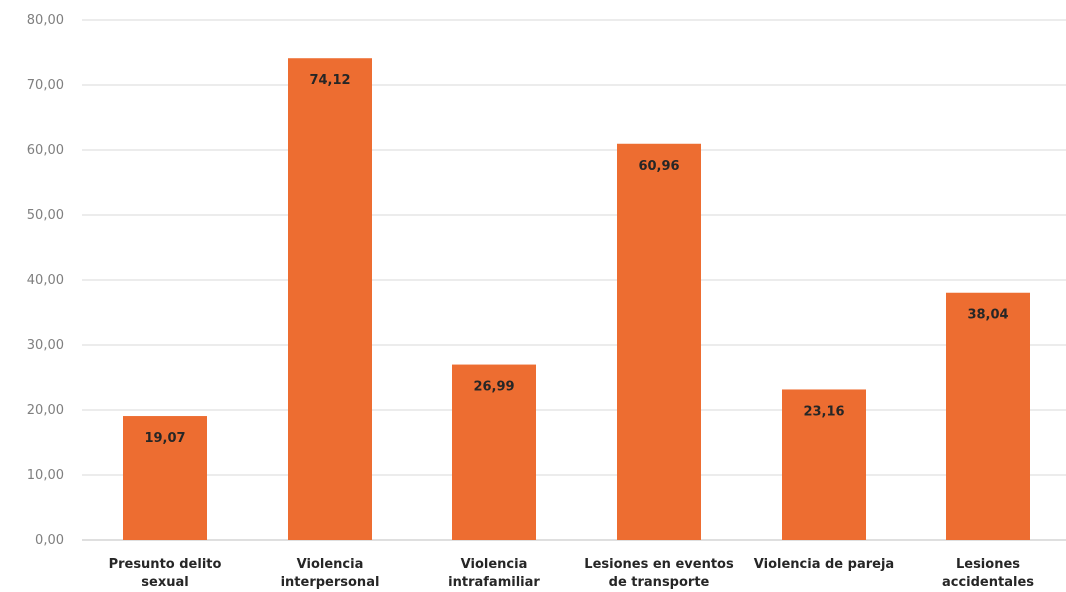  What do you see at coordinates (45, 85) in the screenshot?
I see `y-tick-label: 70,00` at bounding box center [45, 85].